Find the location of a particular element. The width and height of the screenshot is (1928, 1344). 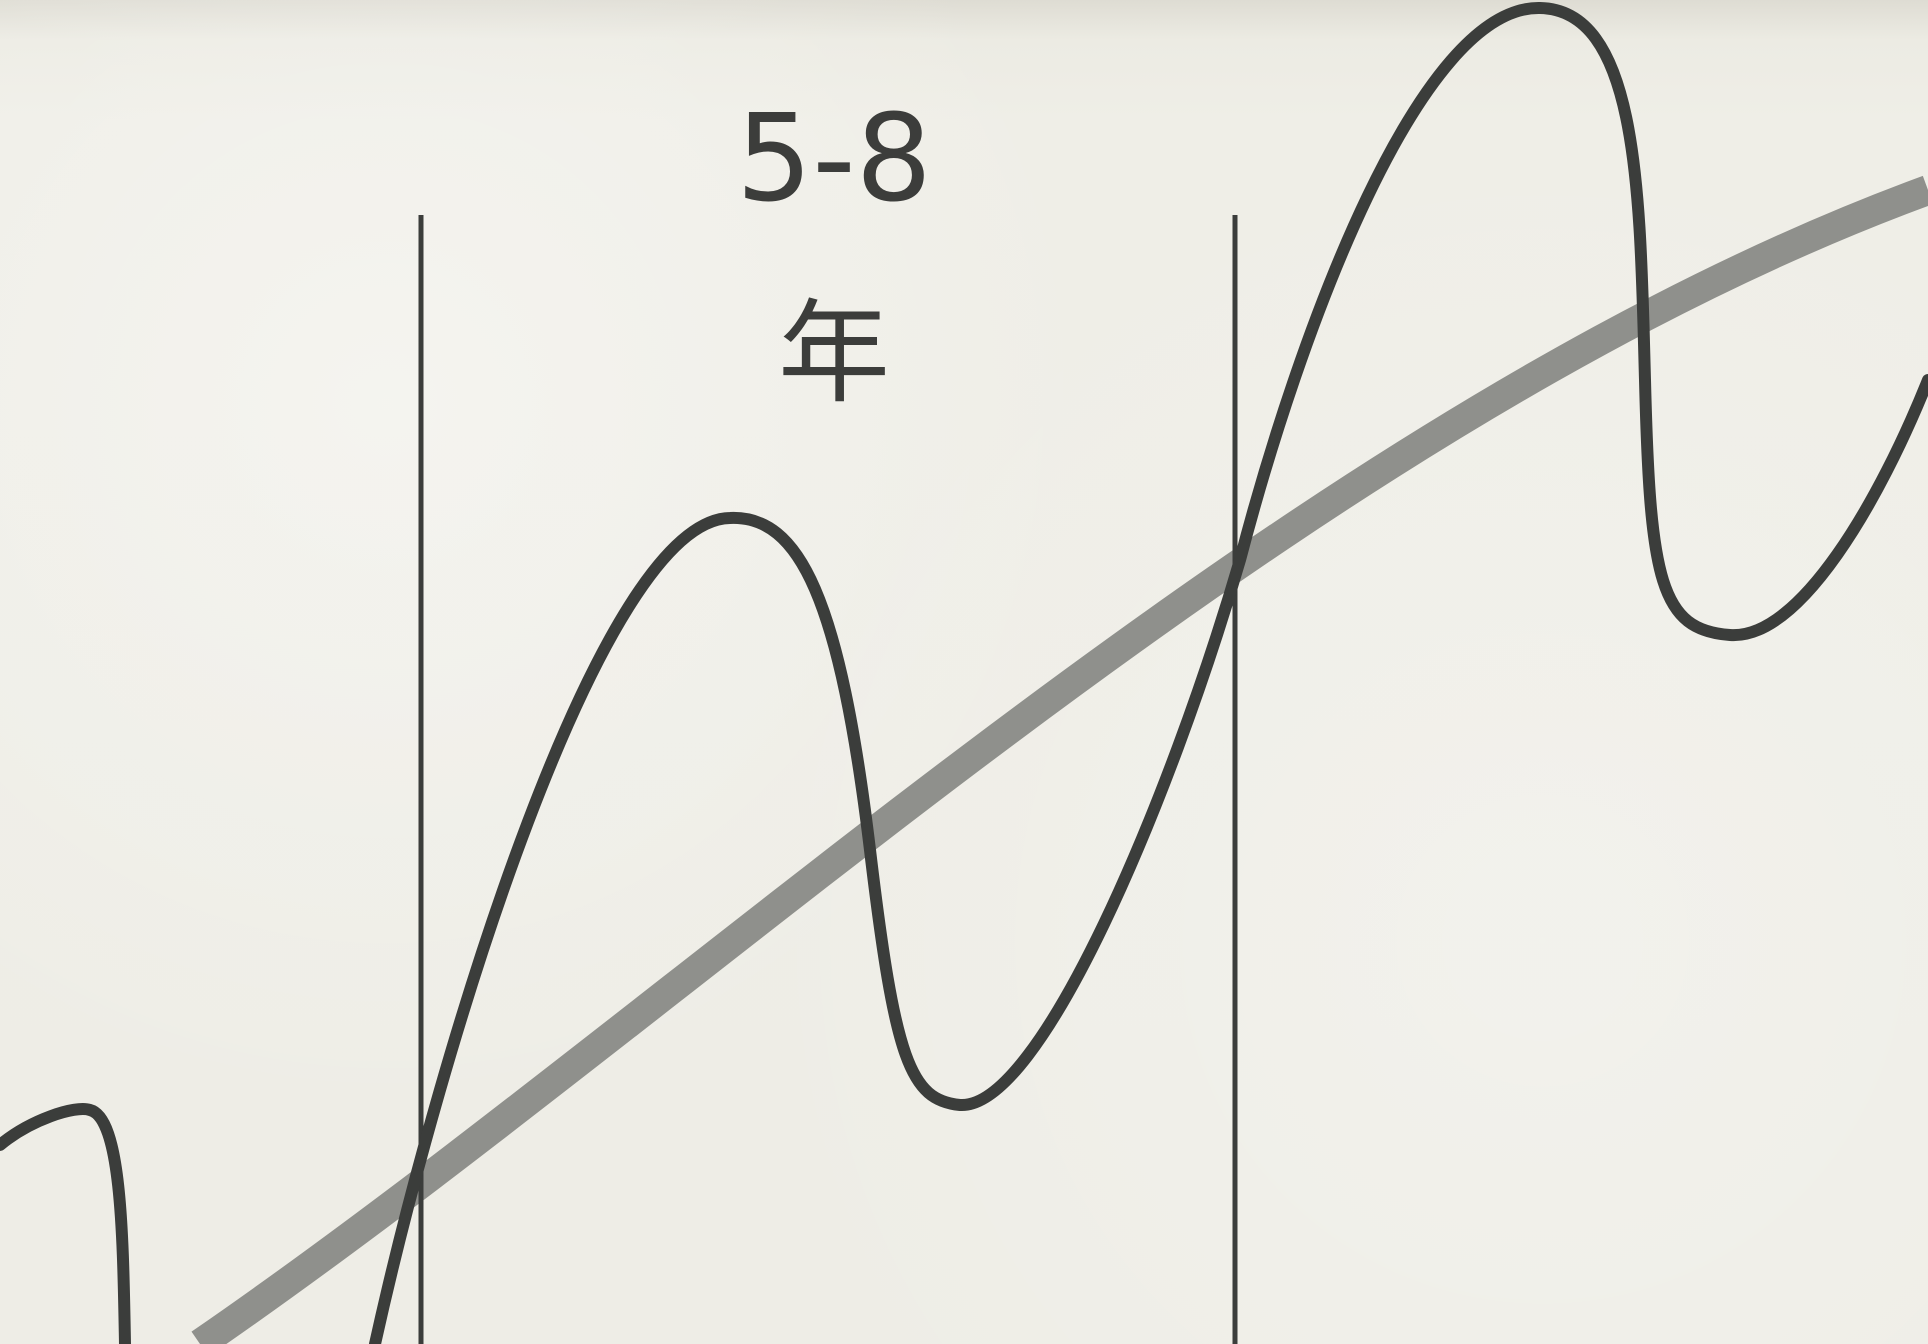

period-unit-label: 年 is located at coordinates (834, 354).